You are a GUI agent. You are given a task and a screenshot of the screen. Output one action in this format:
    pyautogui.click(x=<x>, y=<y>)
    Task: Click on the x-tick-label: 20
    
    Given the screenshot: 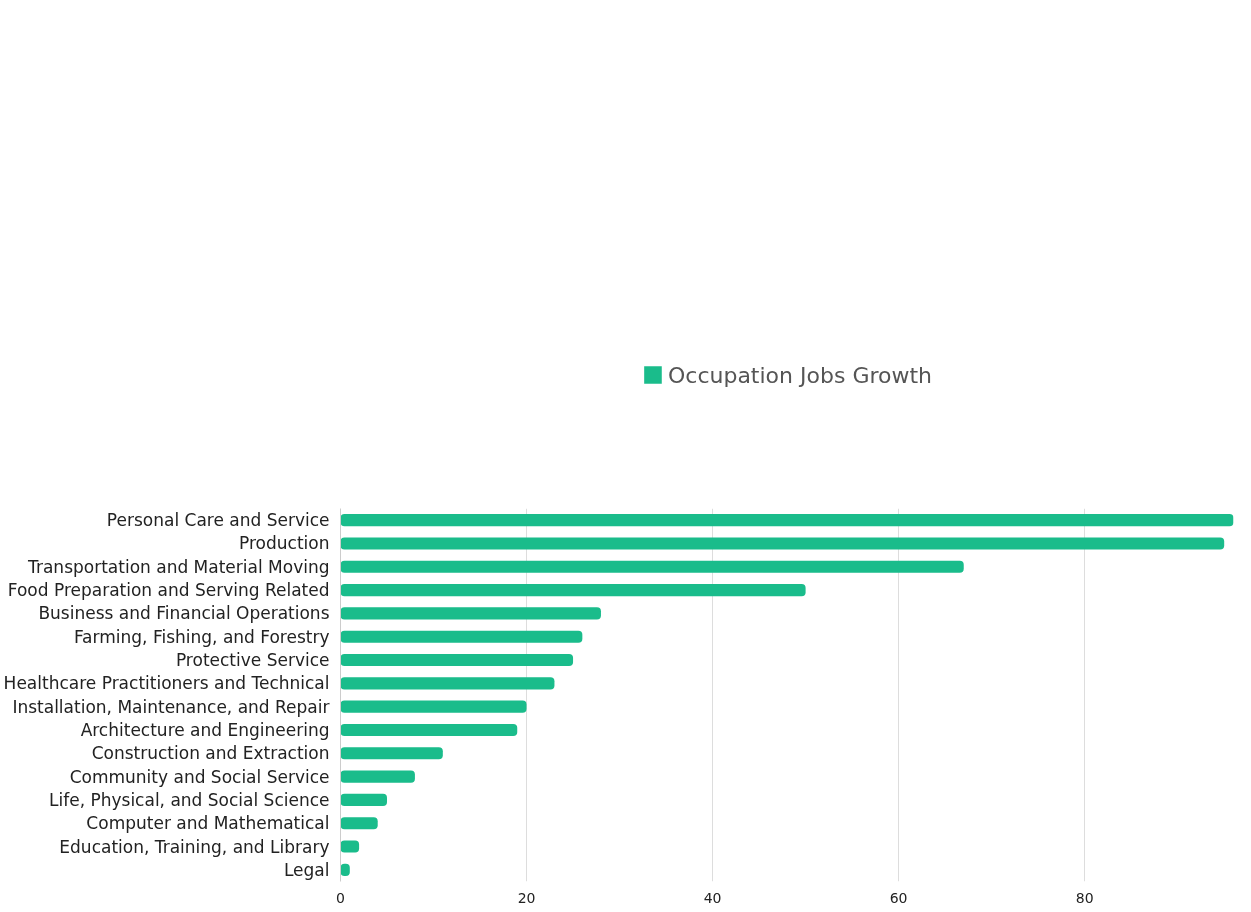 What is the action you would take?
    pyautogui.click(x=526, y=897)
    